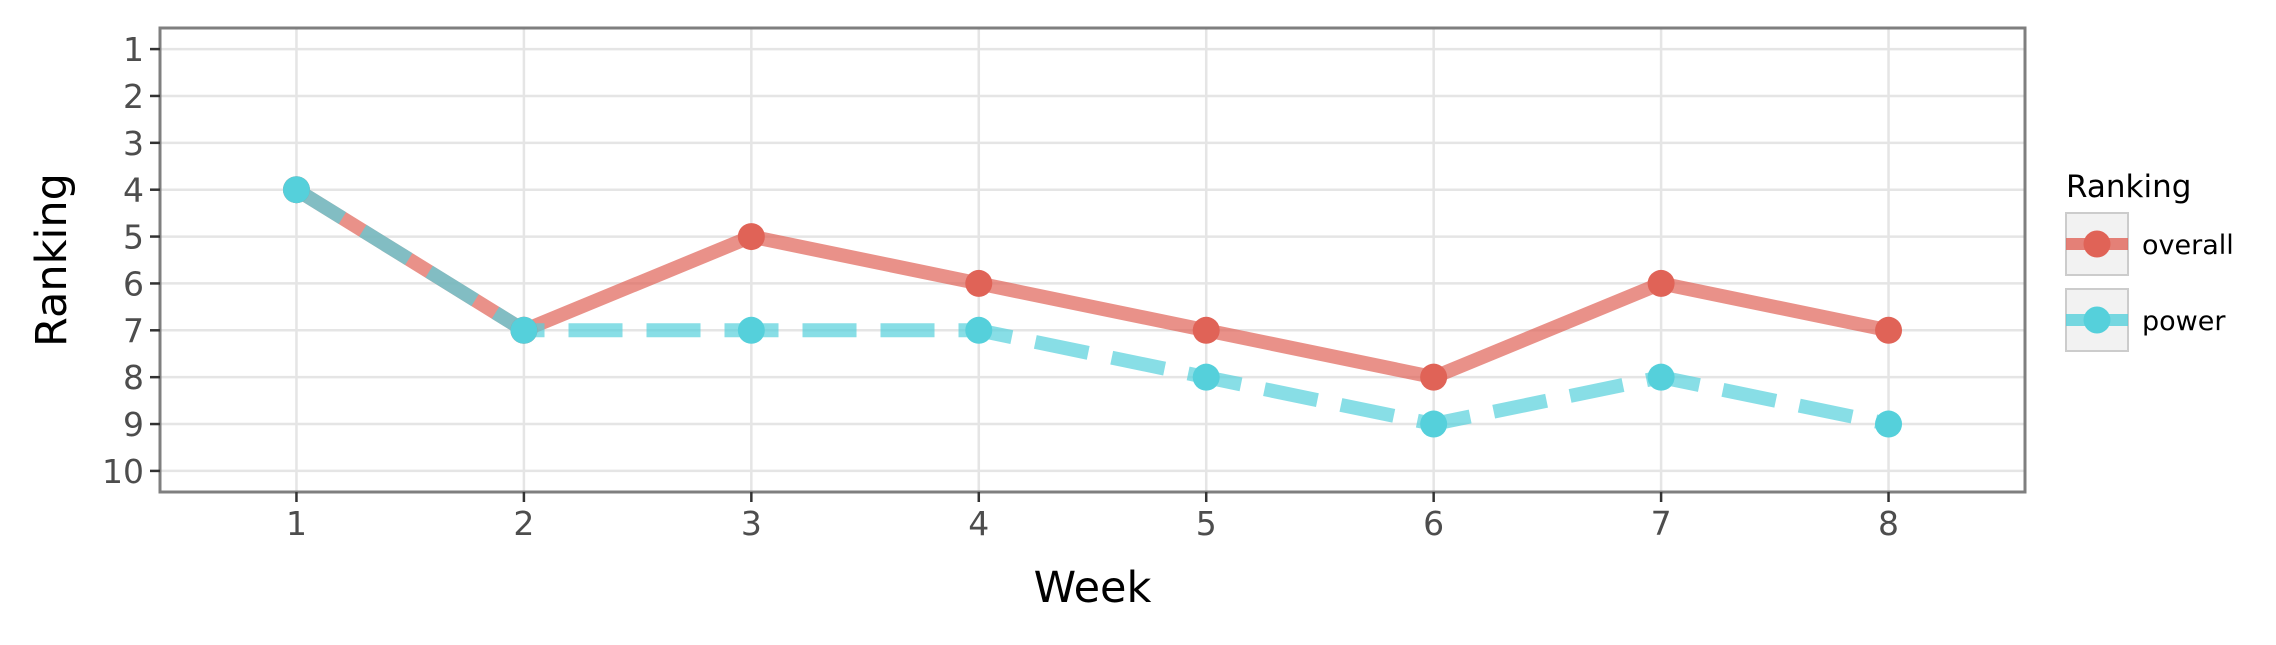 This screenshot has width=2276, height=645. Describe the element at coordinates (523, 523) in the screenshot. I see `x-tick-label: 2` at that location.